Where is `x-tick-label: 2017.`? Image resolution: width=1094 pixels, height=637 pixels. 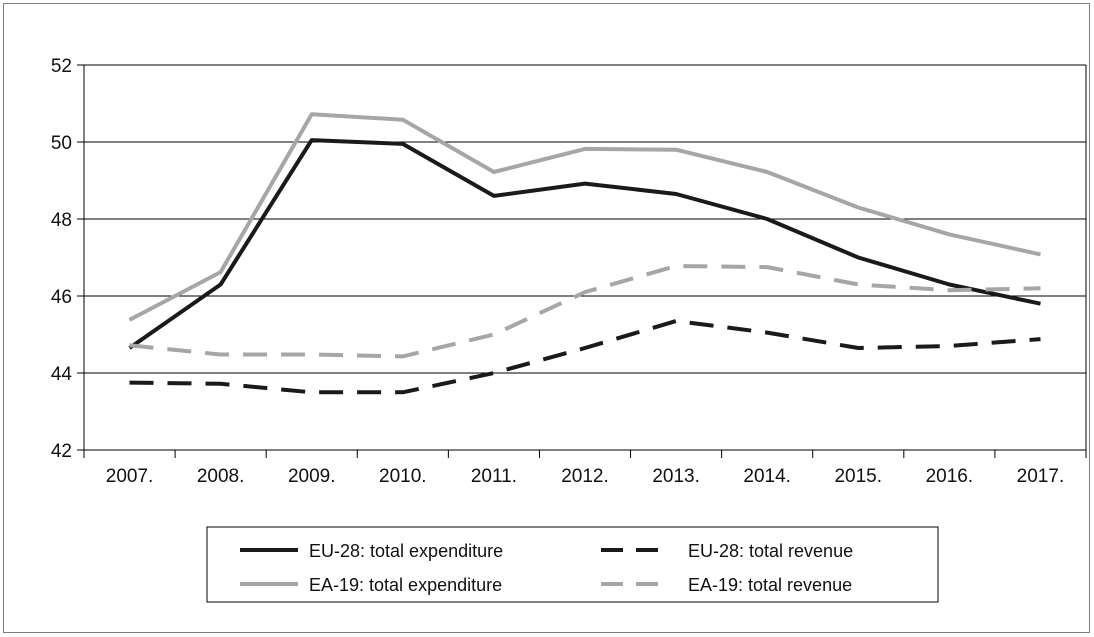 x-tick-label: 2017. is located at coordinates (1041, 476).